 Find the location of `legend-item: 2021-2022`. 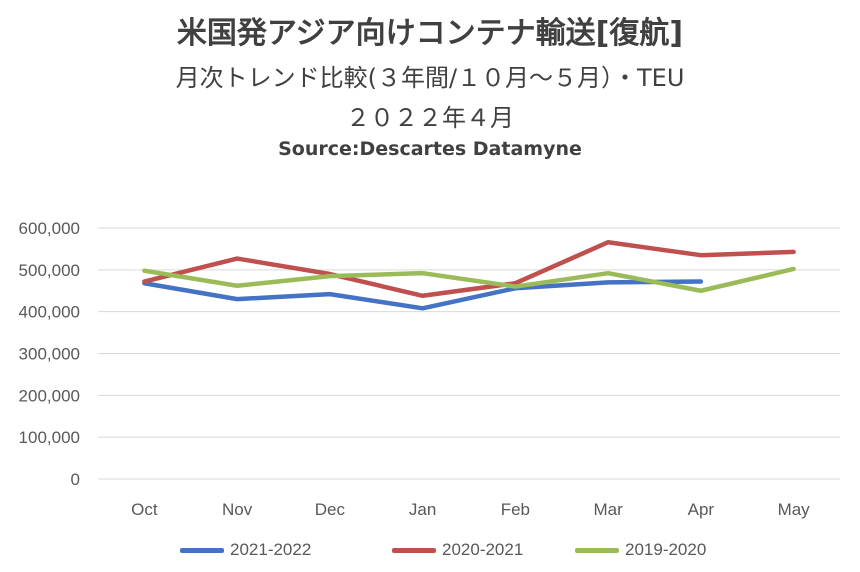

legend-item: 2021-2022 is located at coordinates (245, 550).